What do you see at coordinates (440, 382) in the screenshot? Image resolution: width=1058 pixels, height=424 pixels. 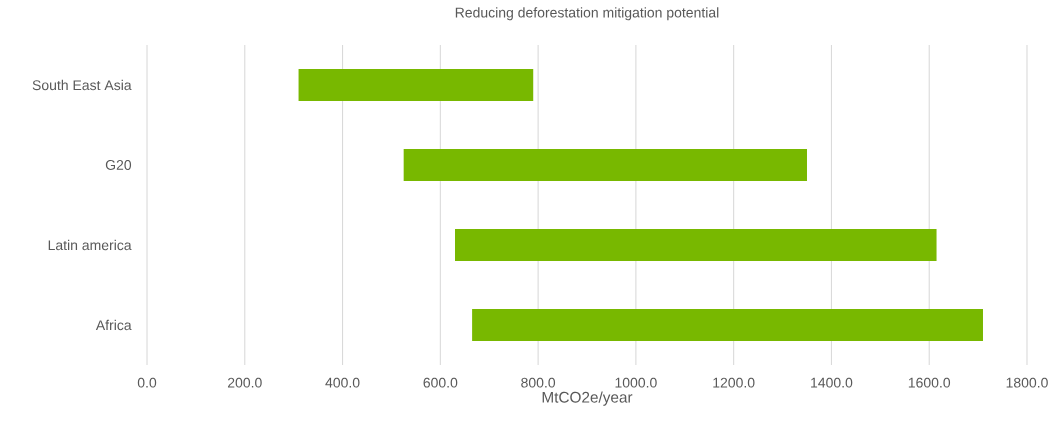 I see `x-tick-label: 600.0` at bounding box center [440, 382].